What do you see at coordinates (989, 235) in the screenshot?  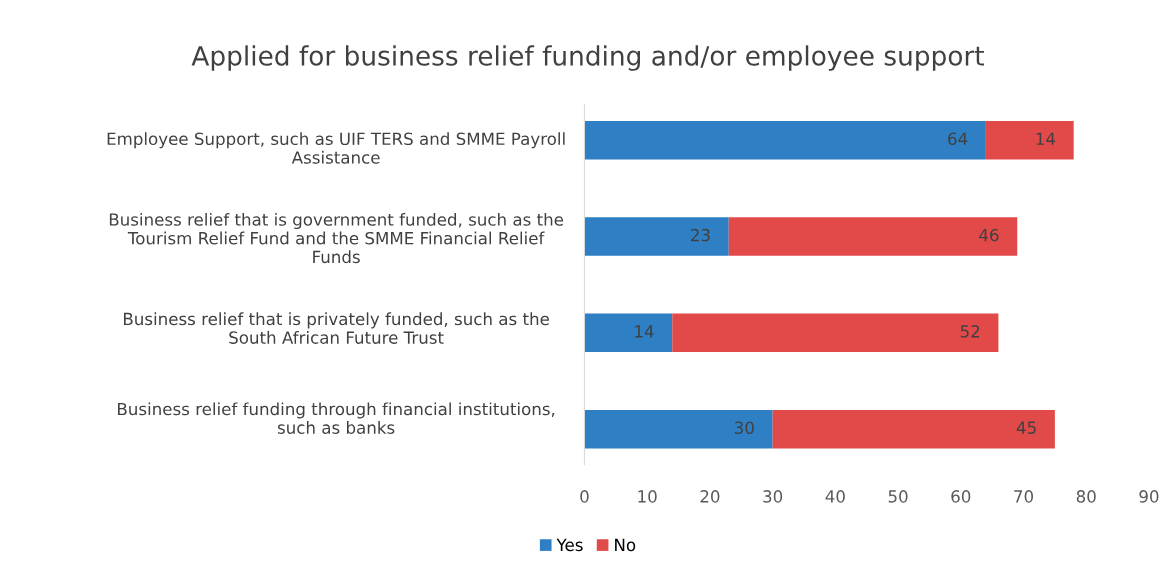 I see `data-label: 46` at bounding box center [989, 235].